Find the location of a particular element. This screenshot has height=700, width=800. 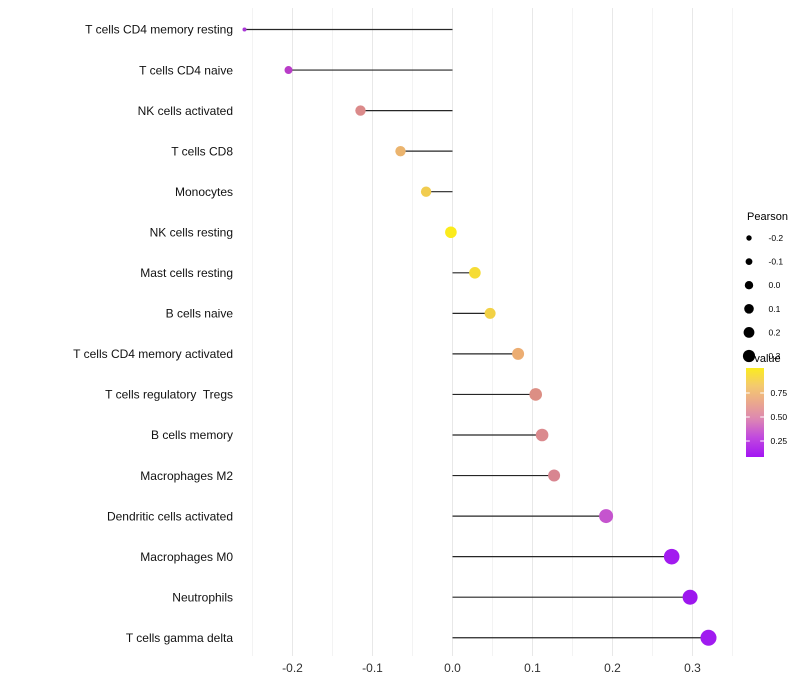

legend-size-title: Pearson is located at coordinates (767, 217).